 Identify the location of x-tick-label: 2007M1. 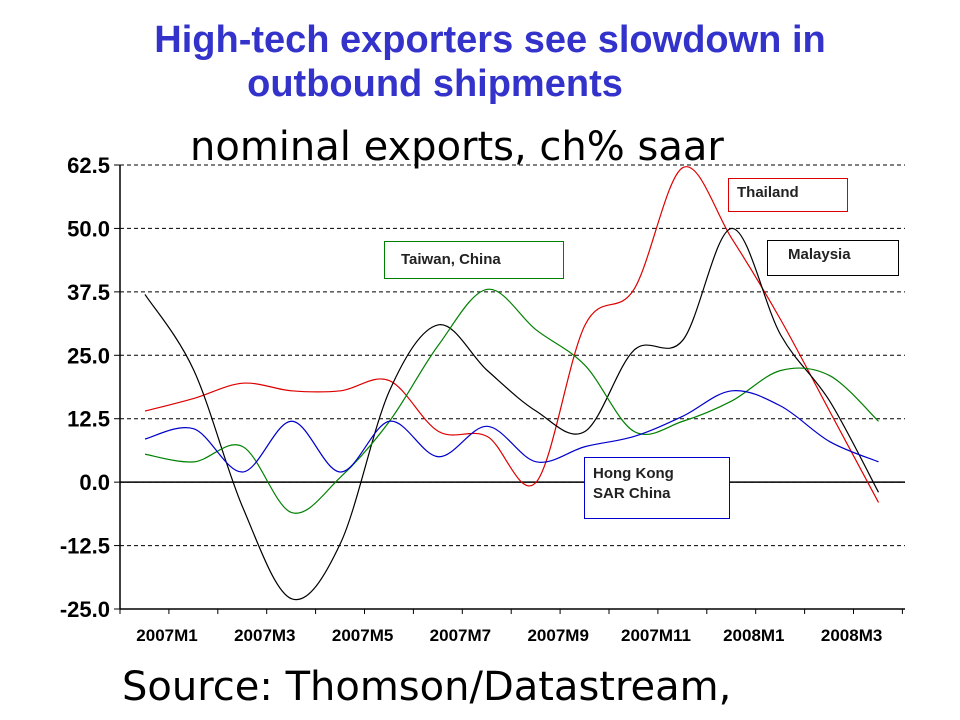
(166, 635).